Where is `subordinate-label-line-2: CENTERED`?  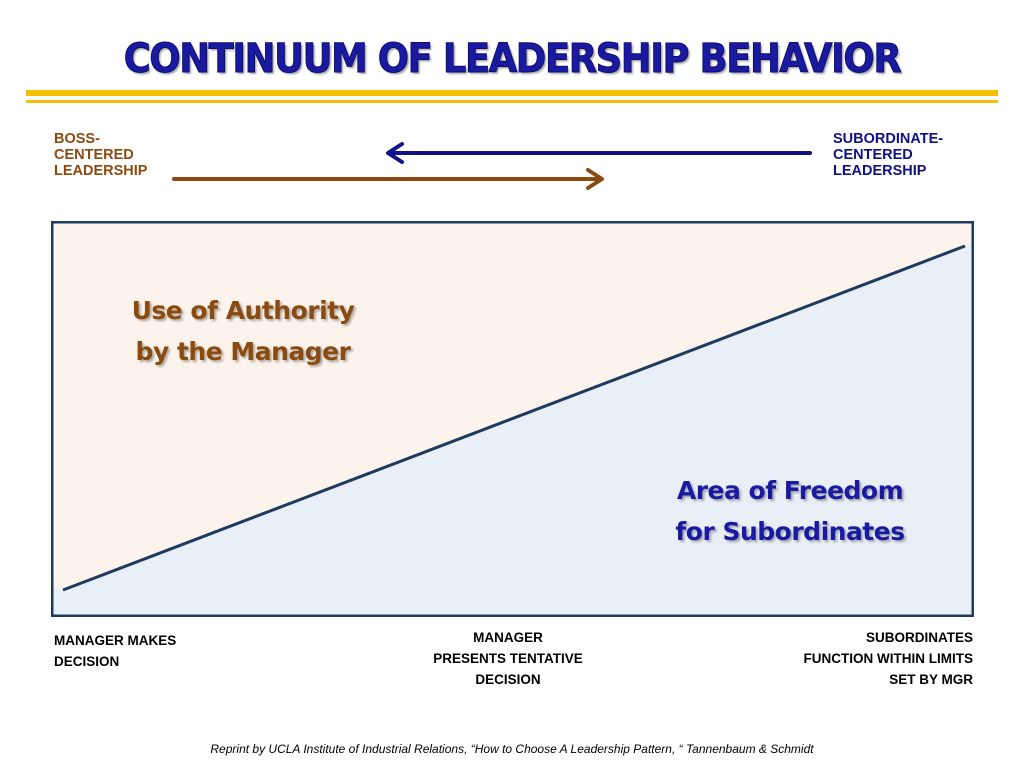 subordinate-label-line-2: CENTERED is located at coordinates (873, 155).